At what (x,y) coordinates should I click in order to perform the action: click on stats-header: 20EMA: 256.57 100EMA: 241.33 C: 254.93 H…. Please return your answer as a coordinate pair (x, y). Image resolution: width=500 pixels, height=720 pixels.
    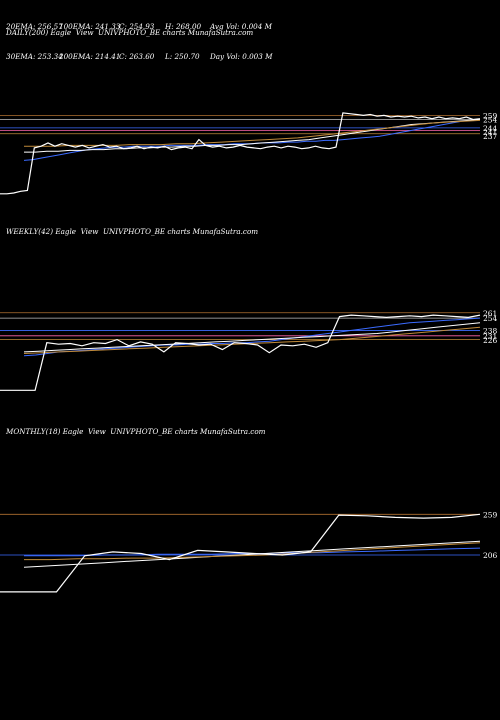
    Looking at the image, I should click on (148, 37).